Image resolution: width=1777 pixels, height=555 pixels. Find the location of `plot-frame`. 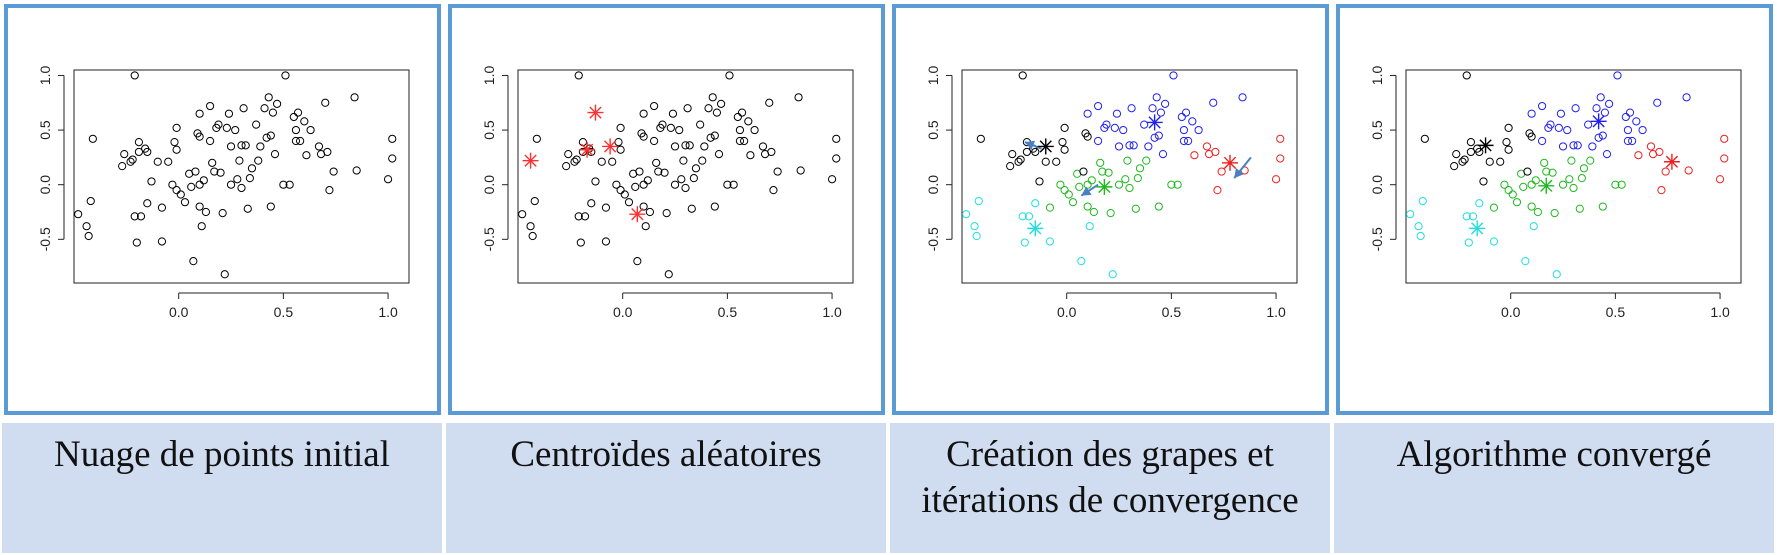

plot-frame is located at coordinates (685, 176).